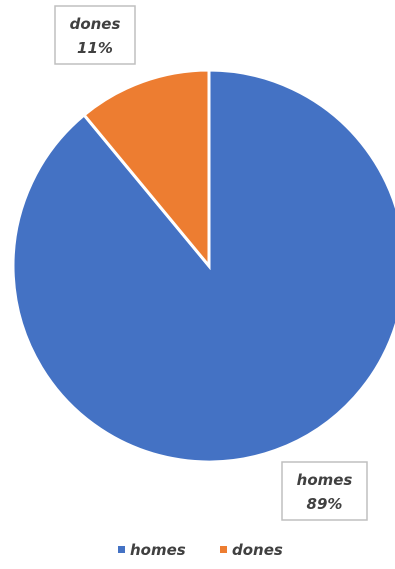 The width and height of the screenshot is (395, 569). I want to click on legend-entry-homes: homes, so click(152, 550).